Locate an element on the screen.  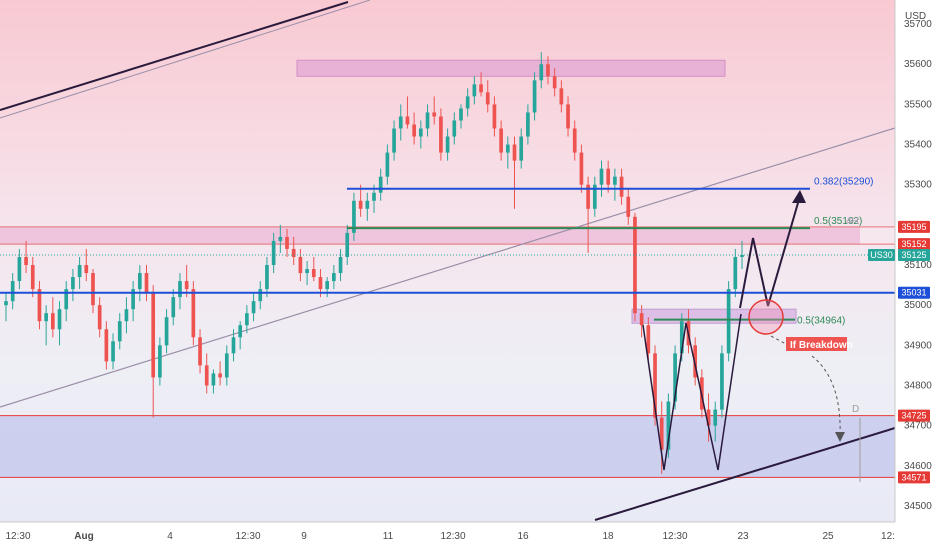
x-axis-ticks: 12:30 Aug 4 12:30 9 11 12:30 16 18 12:30 23 25 12: is located at coordinates (449, 536).